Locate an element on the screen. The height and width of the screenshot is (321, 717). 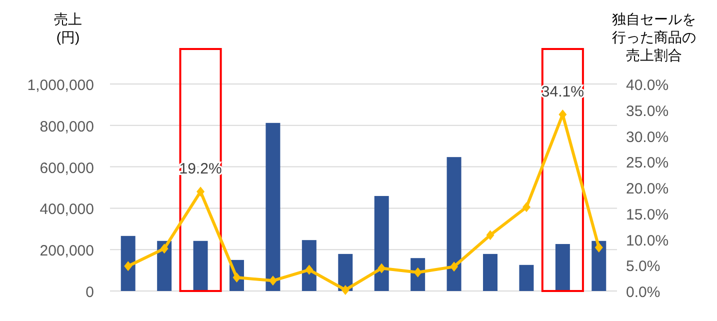
y-axis-title: 売上(円) is located at coordinates (68, 28).